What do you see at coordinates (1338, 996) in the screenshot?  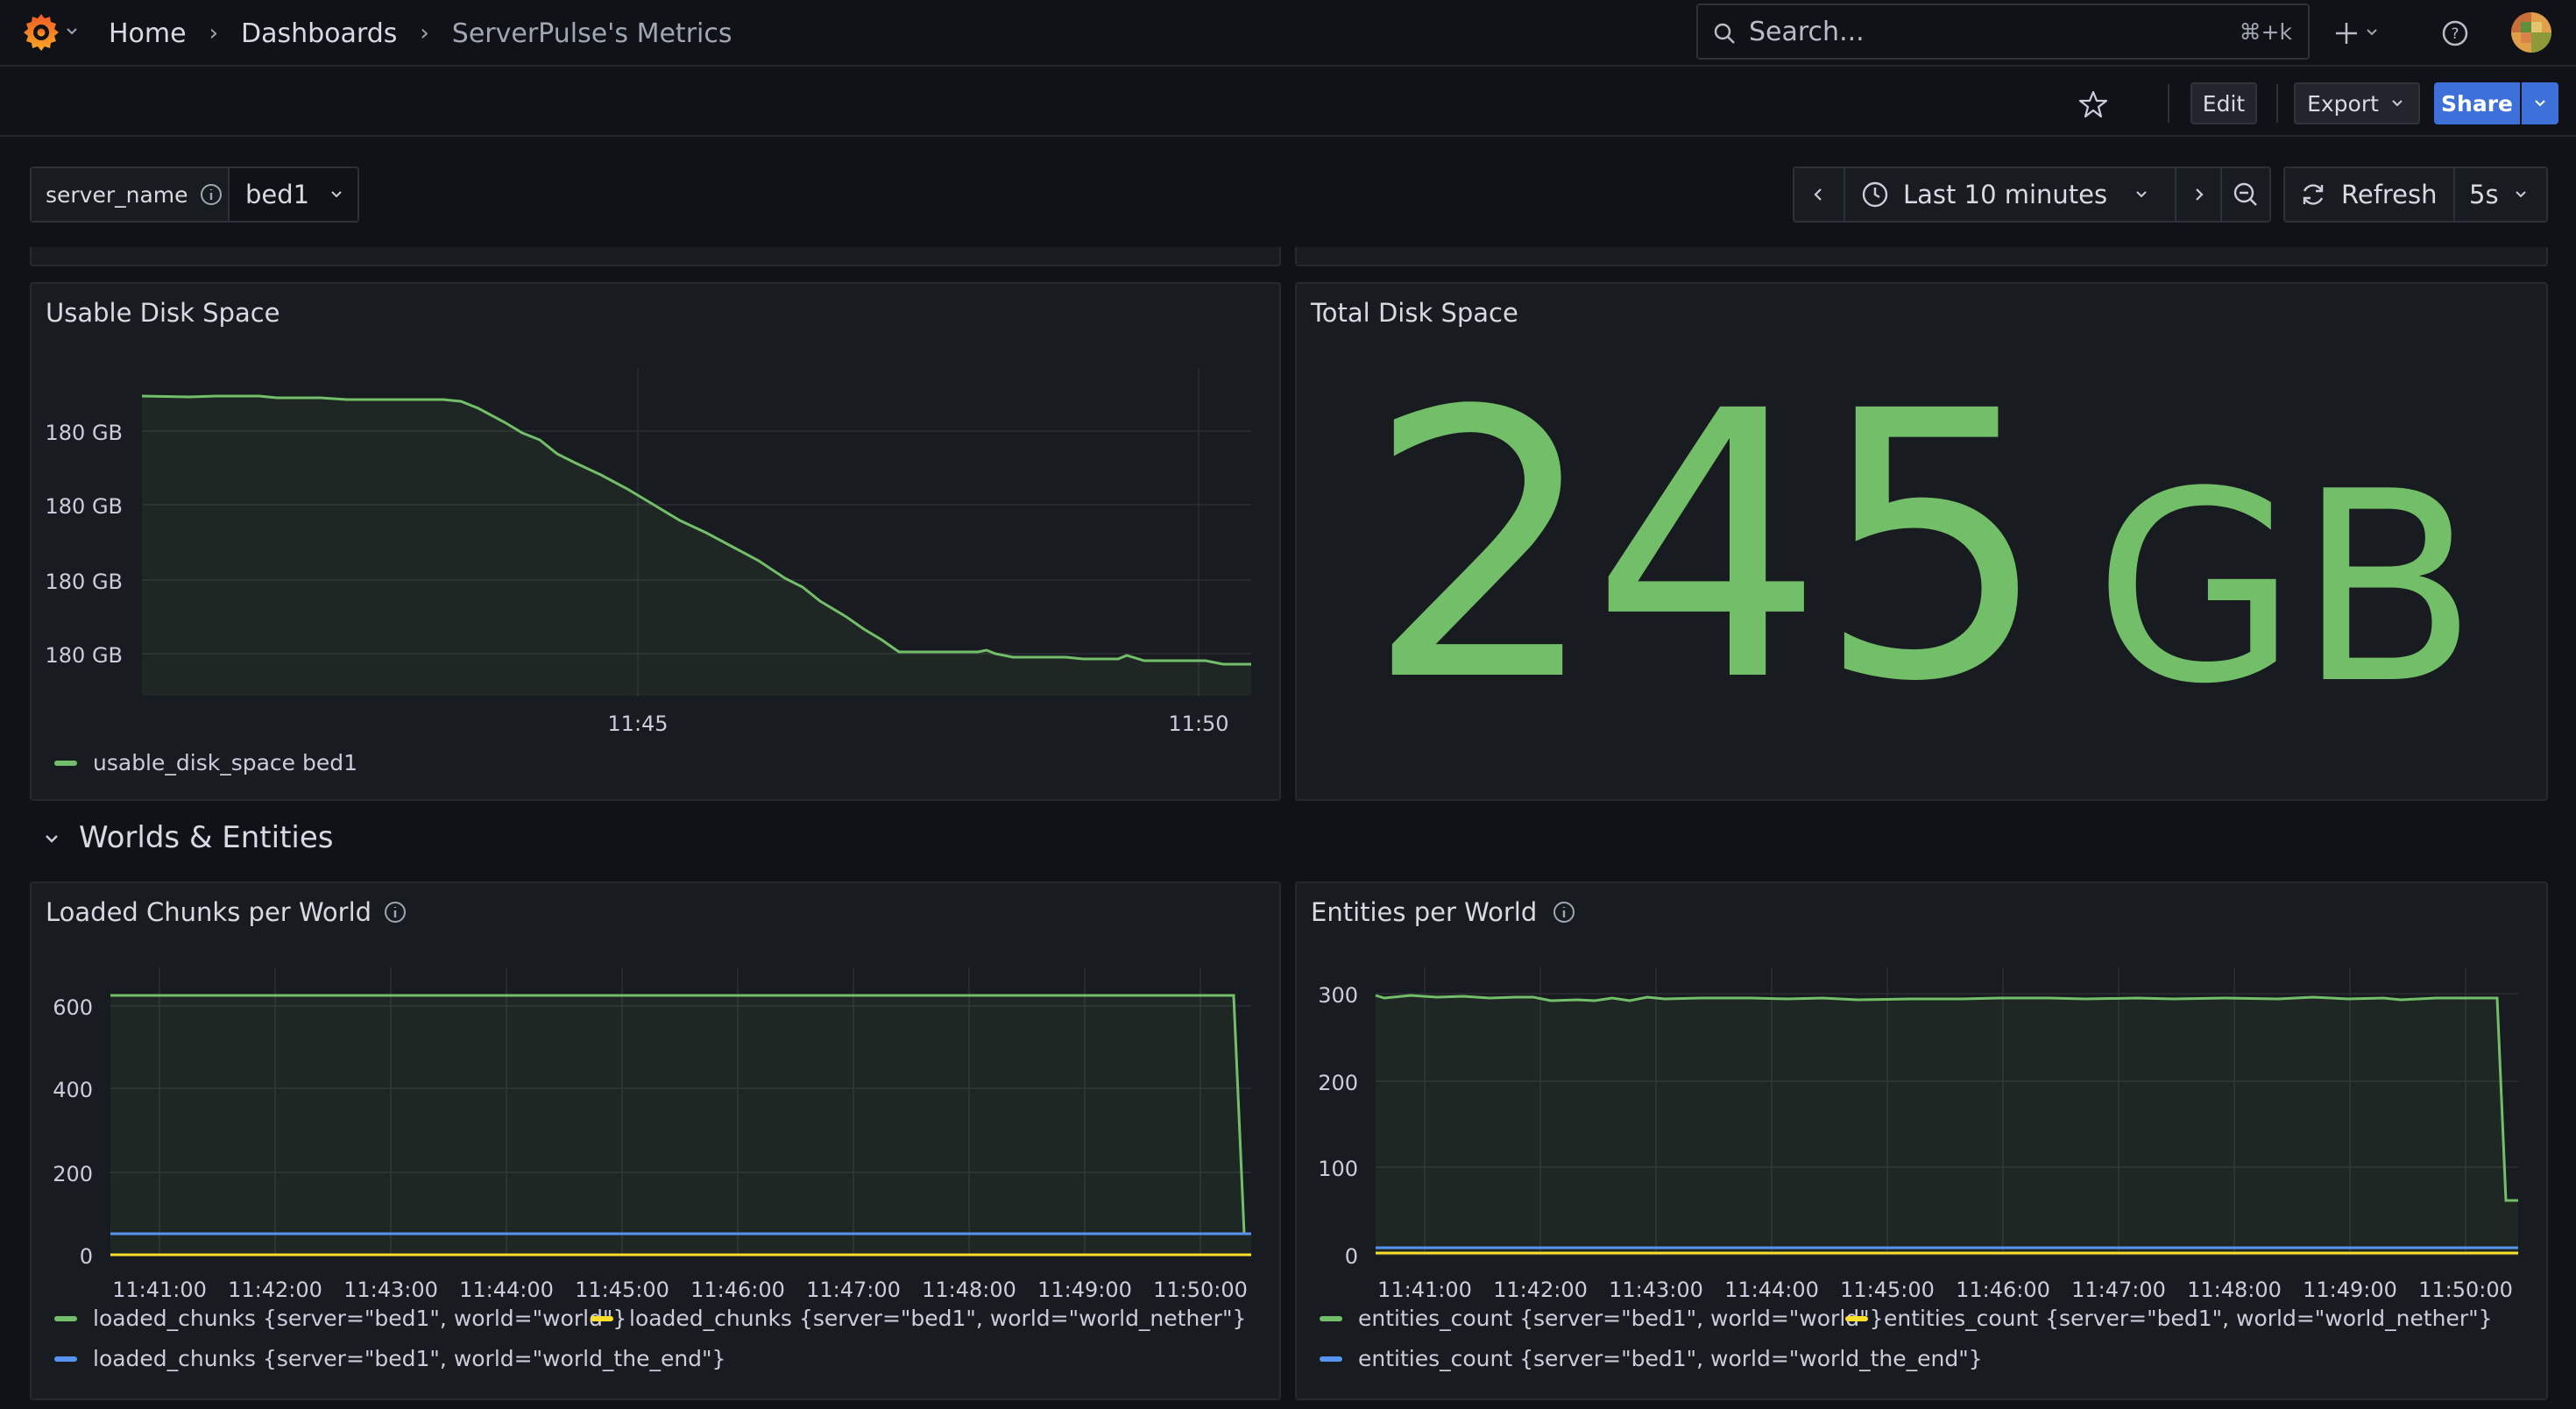 I see `y-tick-label: 300` at bounding box center [1338, 996].